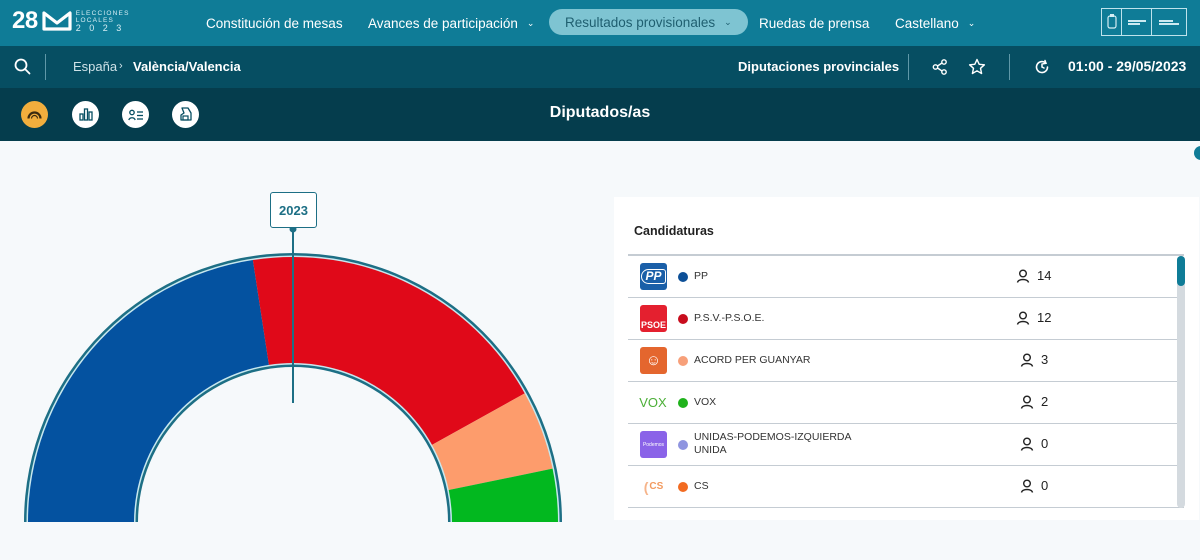 The image size is (1200, 560). I want to click on pp-logo-icon: PP, so click(653, 276).